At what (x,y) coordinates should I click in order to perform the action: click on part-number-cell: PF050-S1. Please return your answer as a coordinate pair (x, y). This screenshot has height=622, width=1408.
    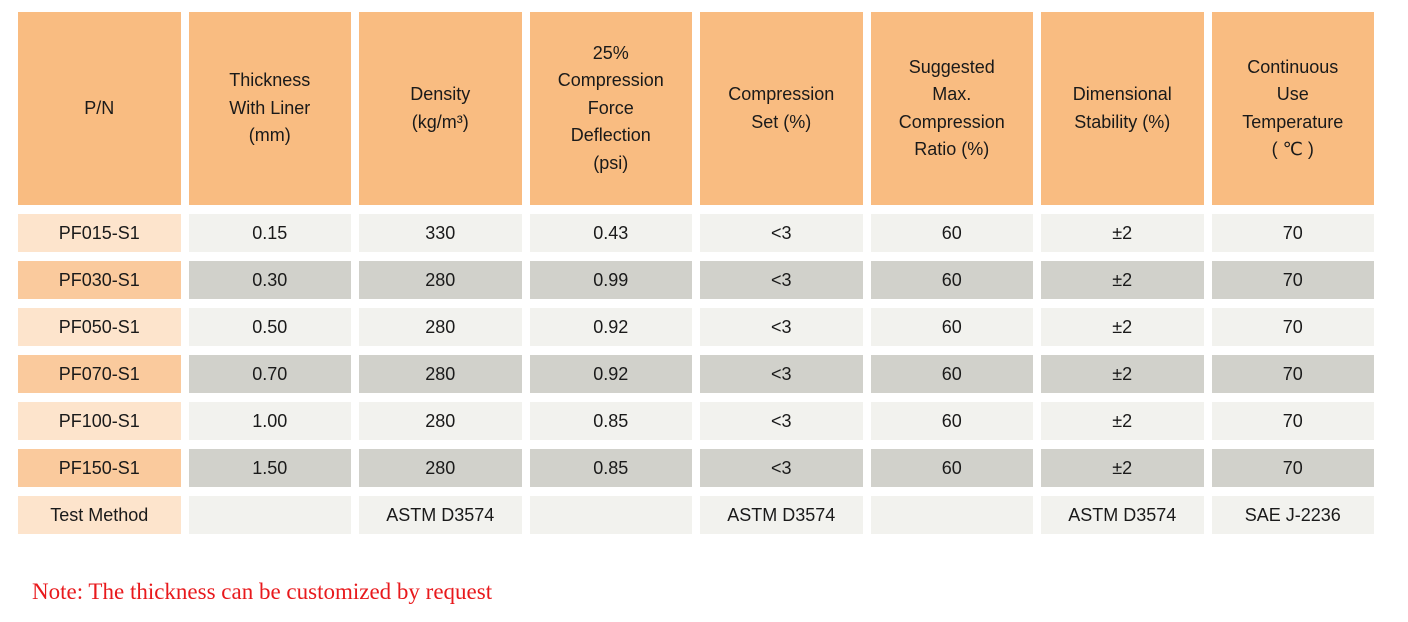
    Looking at the image, I should click on (99, 327).